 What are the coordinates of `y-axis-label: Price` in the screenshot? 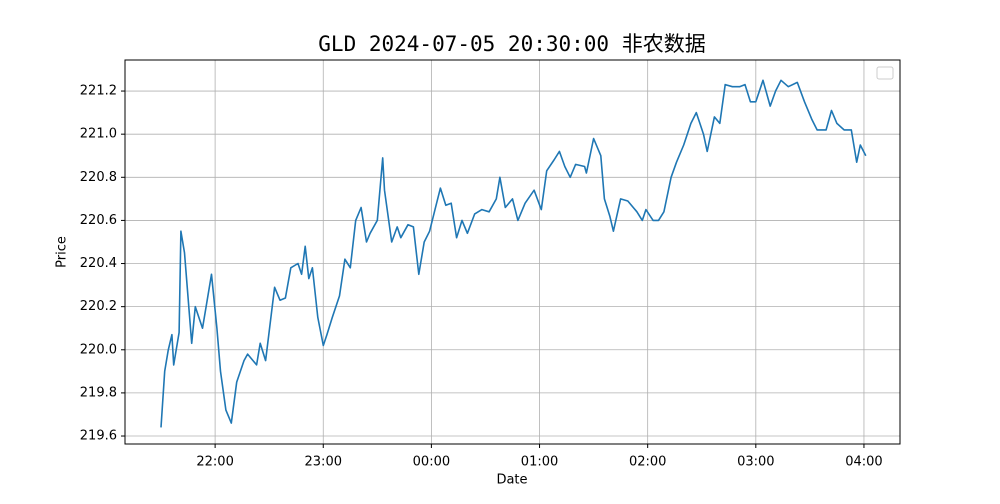 It's located at (62, 252).